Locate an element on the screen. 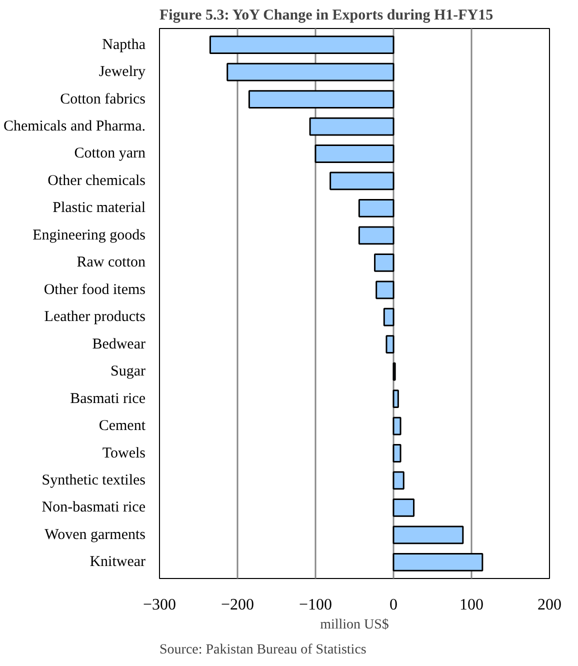 The height and width of the screenshot is (666, 578). y-tick-label: Naptha is located at coordinates (124, 44).